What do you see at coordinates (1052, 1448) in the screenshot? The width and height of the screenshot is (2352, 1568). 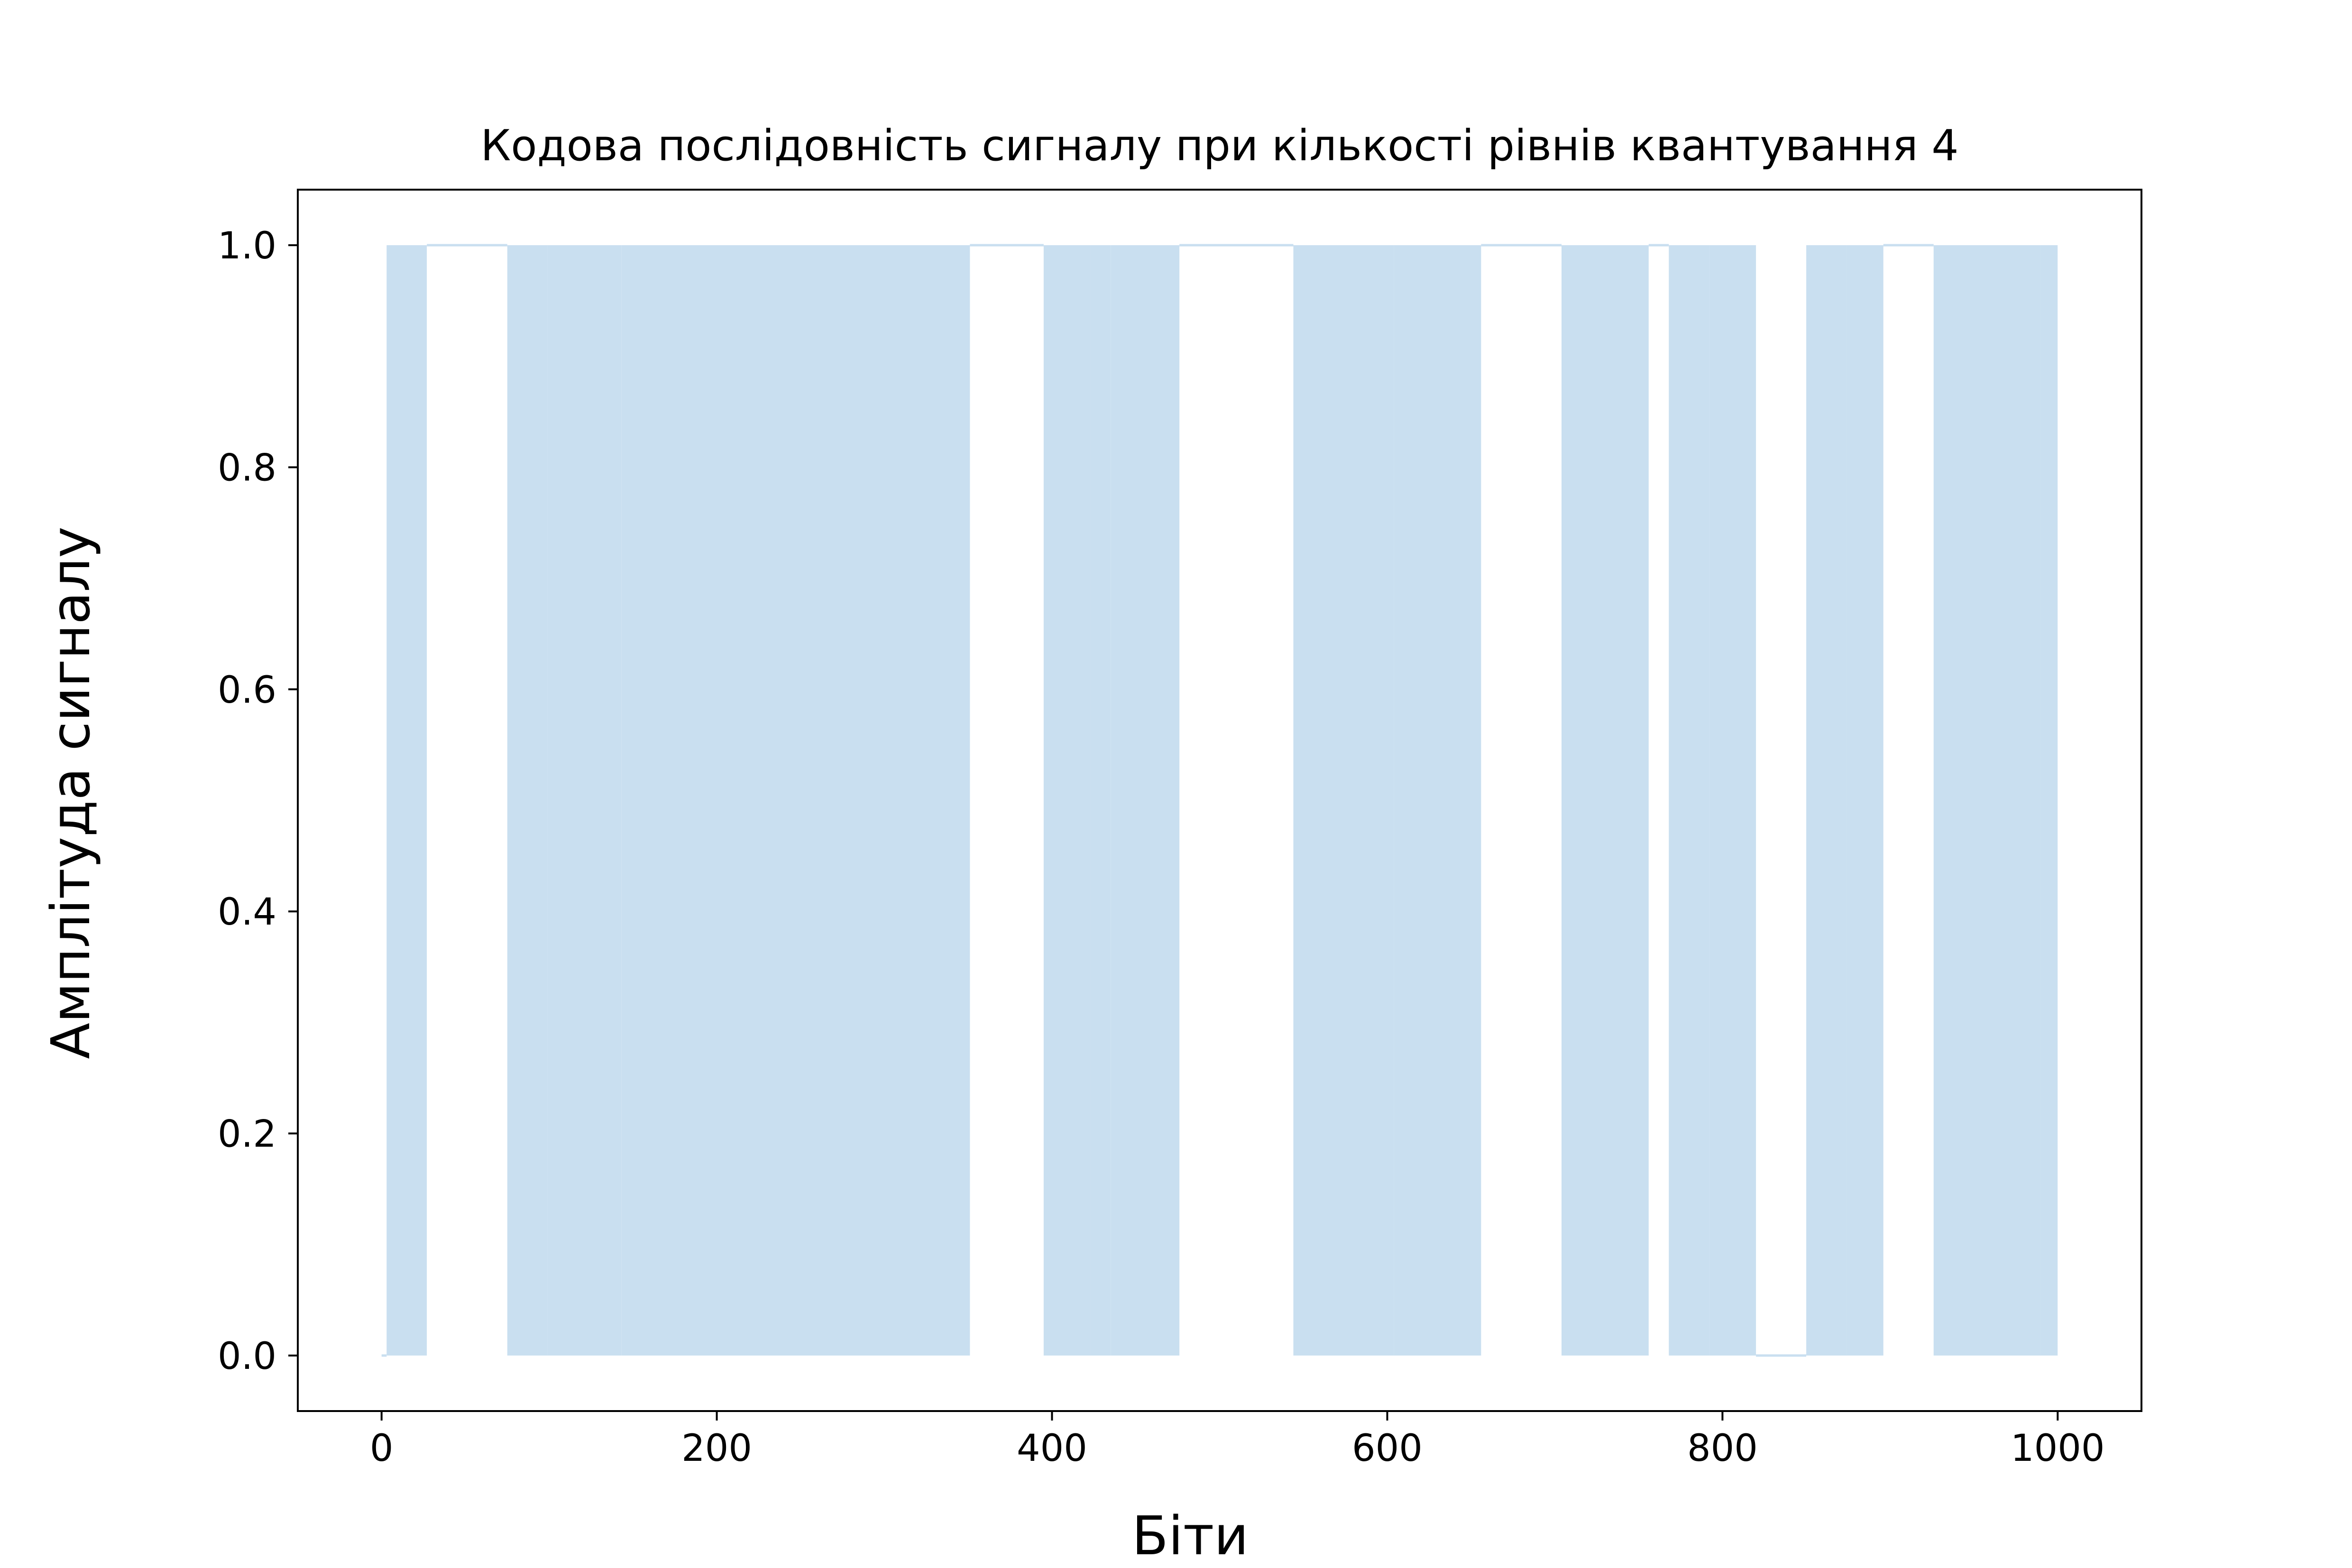 I see `x-tick-label: 400` at bounding box center [1052, 1448].